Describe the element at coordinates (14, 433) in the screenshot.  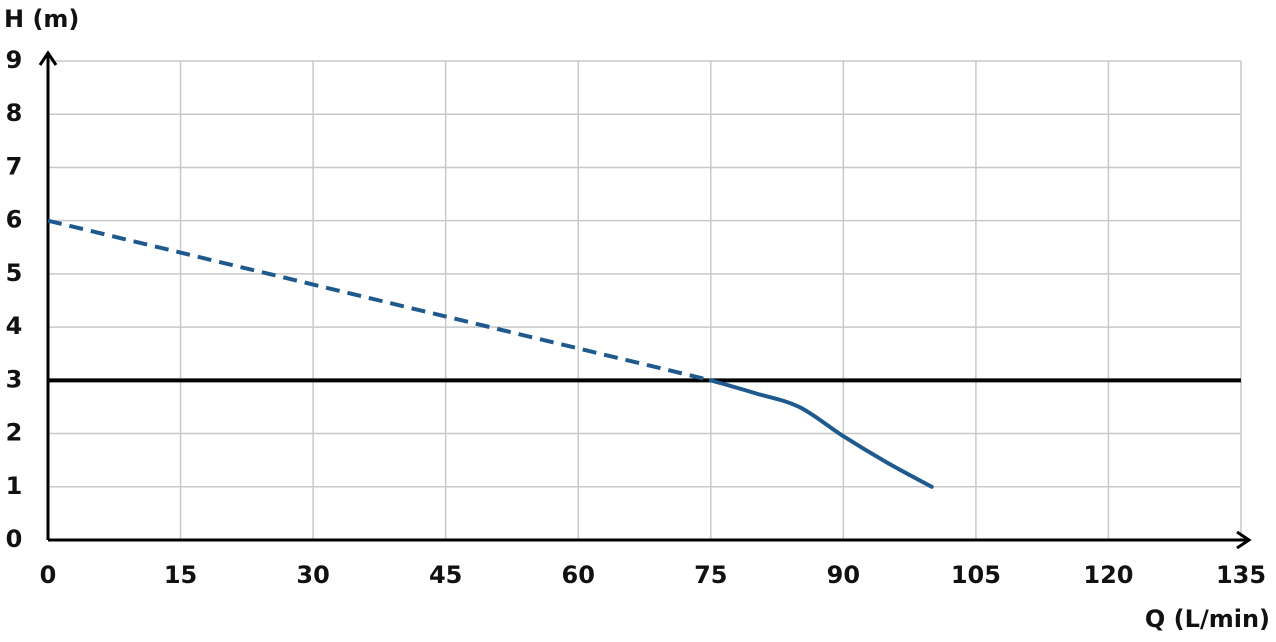
I see `y-tick-label: 2` at that location.